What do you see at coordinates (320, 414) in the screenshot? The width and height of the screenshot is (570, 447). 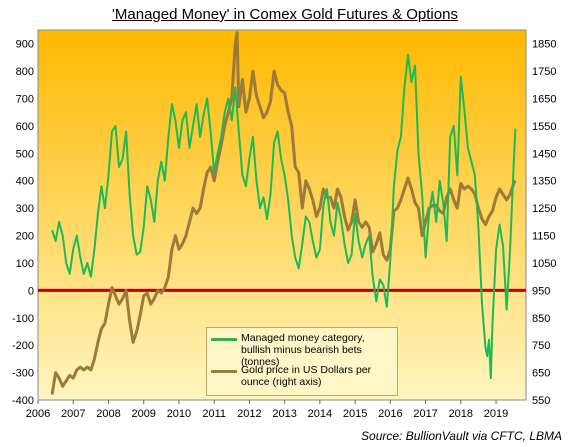 I see `x-tick-label: 2014` at bounding box center [320, 414].